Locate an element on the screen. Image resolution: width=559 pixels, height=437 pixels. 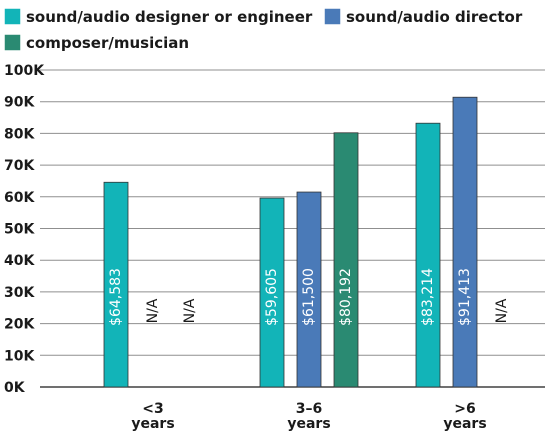
legend-label-1: sound/audio designer or engineer is located at coordinates (169, 17).